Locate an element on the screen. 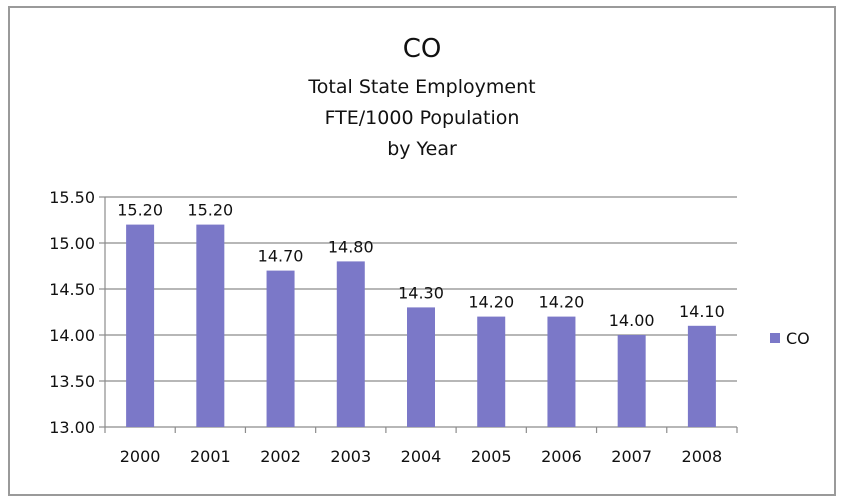  chart-subtitle-line-2: FTE/1000 Population is located at coordinates (422, 118).